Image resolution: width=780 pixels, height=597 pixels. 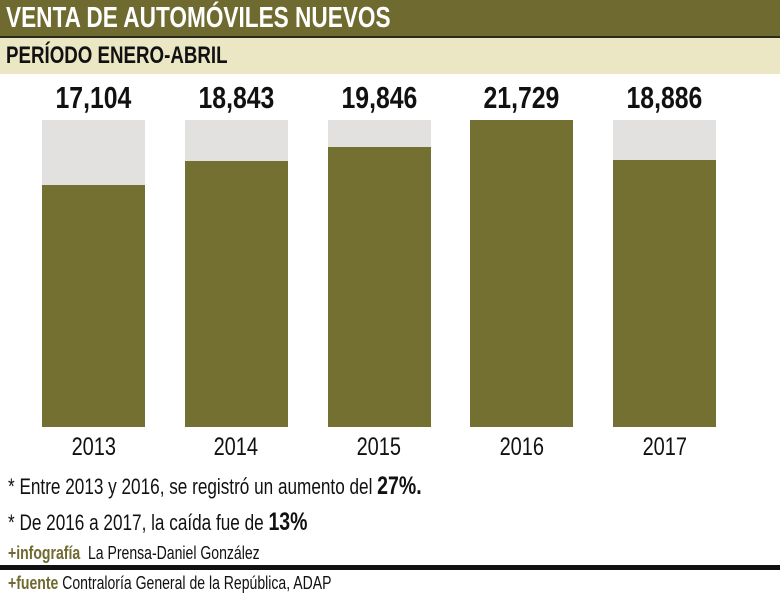 What do you see at coordinates (664, 447) in the screenshot?
I see `x-tick-label: 2017` at bounding box center [664, 447].